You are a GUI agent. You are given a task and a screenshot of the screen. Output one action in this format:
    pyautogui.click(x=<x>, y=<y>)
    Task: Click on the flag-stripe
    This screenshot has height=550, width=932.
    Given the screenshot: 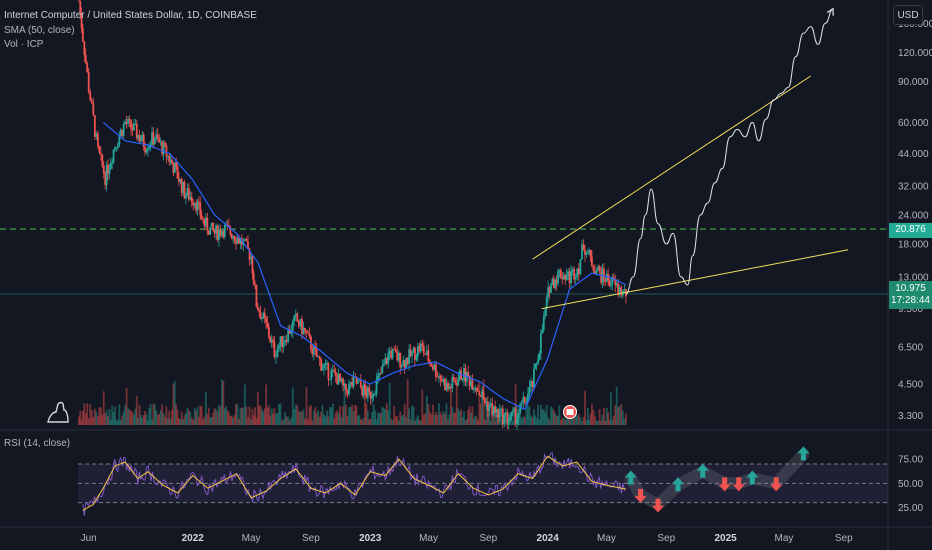 What is the action you would take?
    pyautogui.click(x=570, y=412)
    